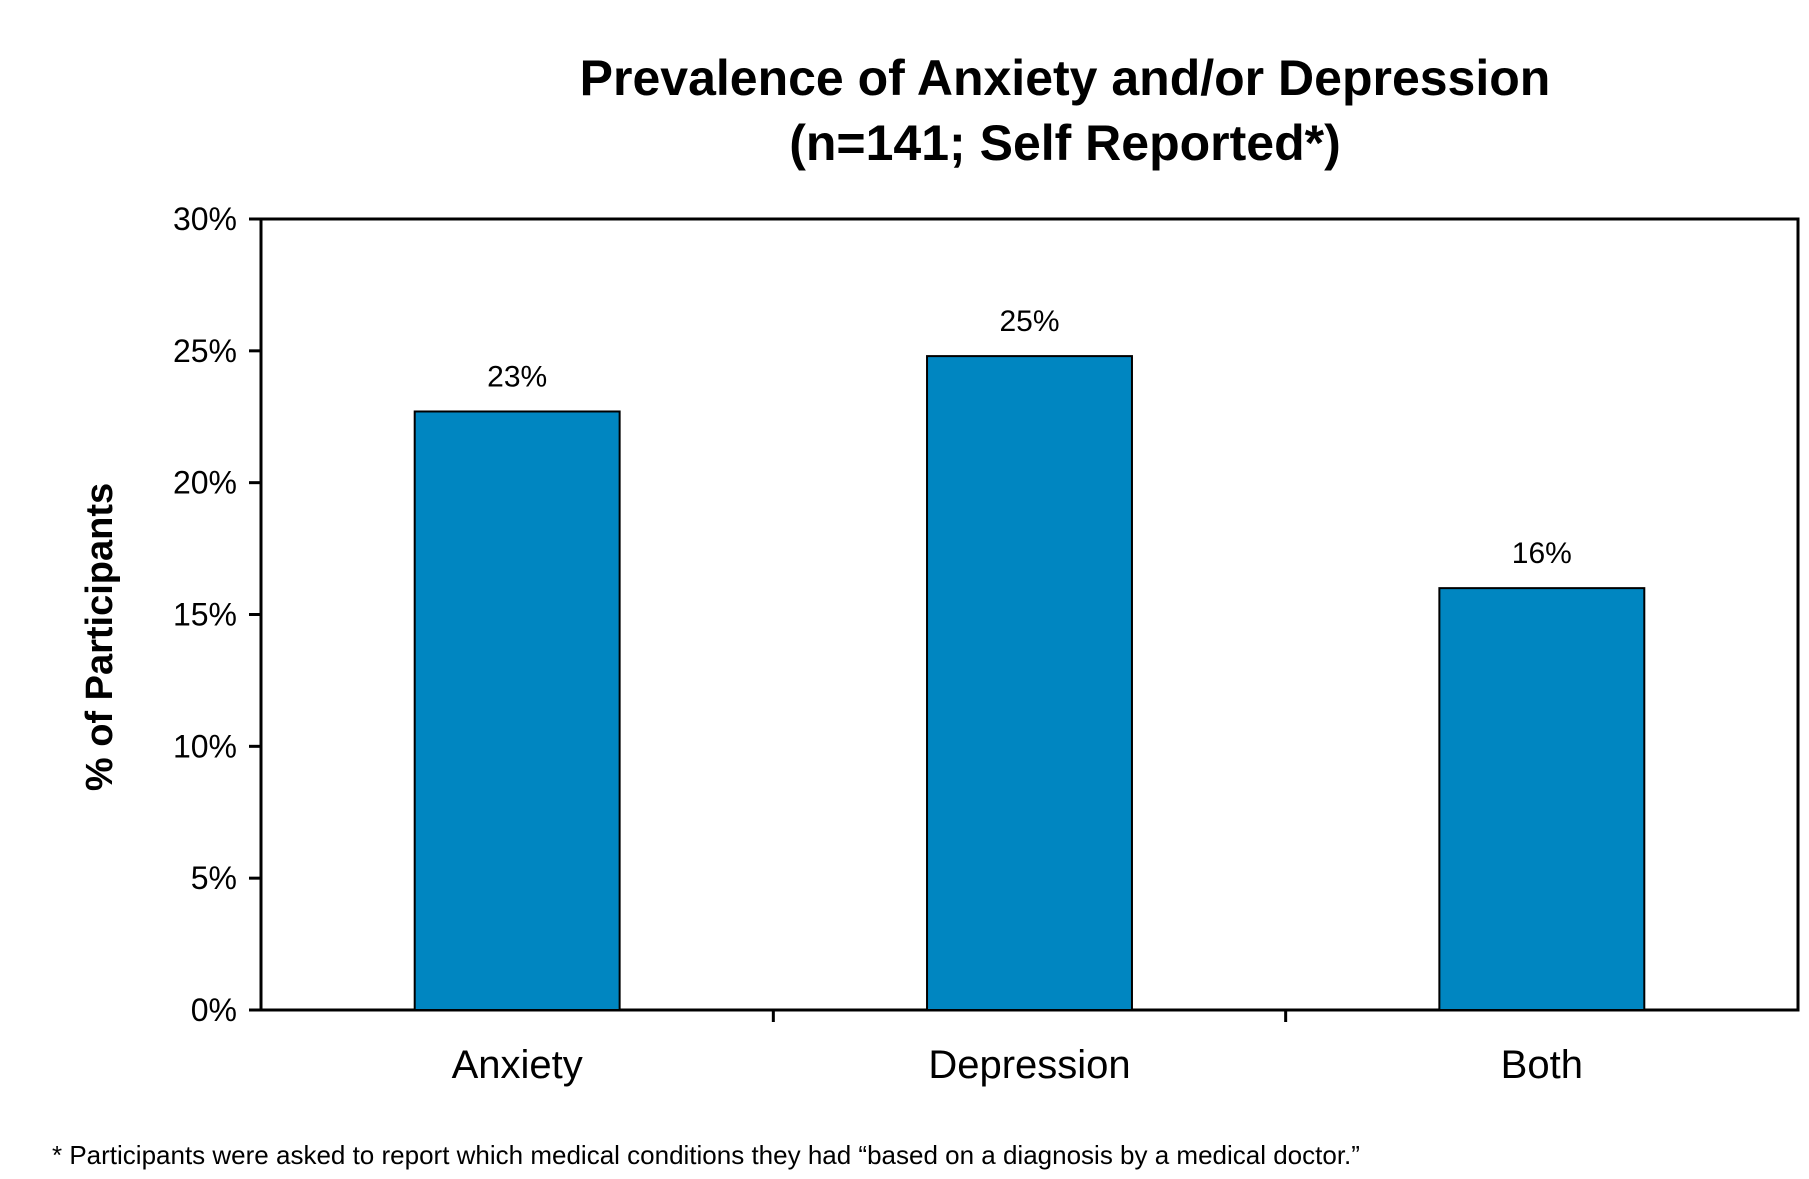 This screenshot has width=1809, height=1179. Describe the element at coordinates (1542, 553) in the screenshot. I see `data-label: 16%` at that location.